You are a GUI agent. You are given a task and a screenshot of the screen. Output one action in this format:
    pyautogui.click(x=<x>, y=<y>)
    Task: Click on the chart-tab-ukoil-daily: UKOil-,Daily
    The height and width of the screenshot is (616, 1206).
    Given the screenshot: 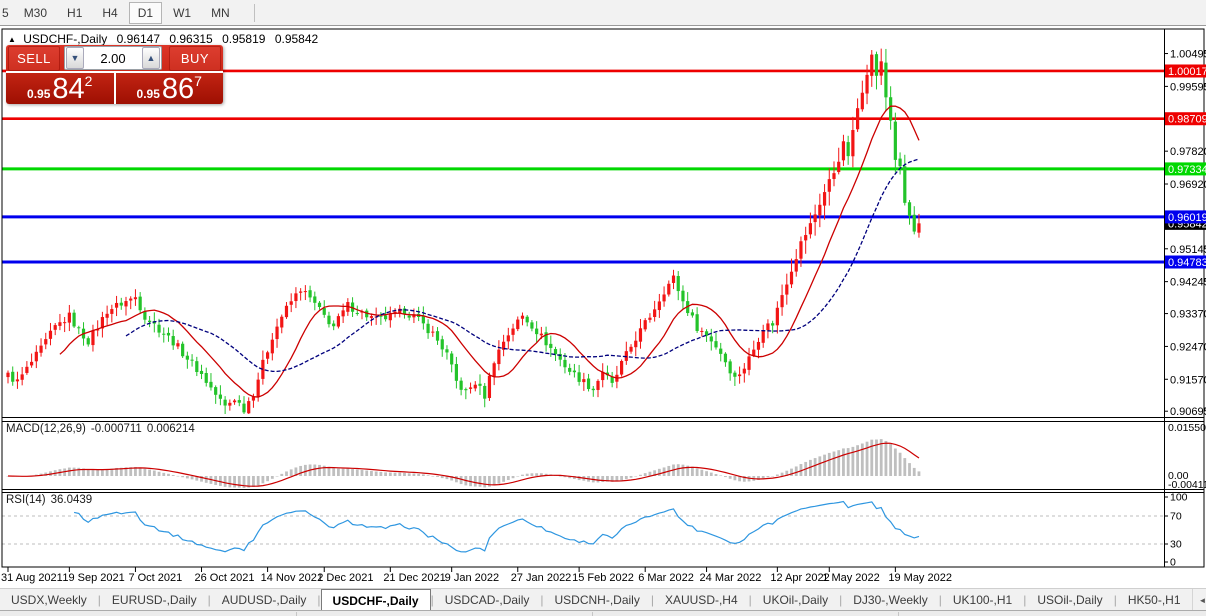 What is the action you would take?
    pyautogui.click(x=795, y=600)
    